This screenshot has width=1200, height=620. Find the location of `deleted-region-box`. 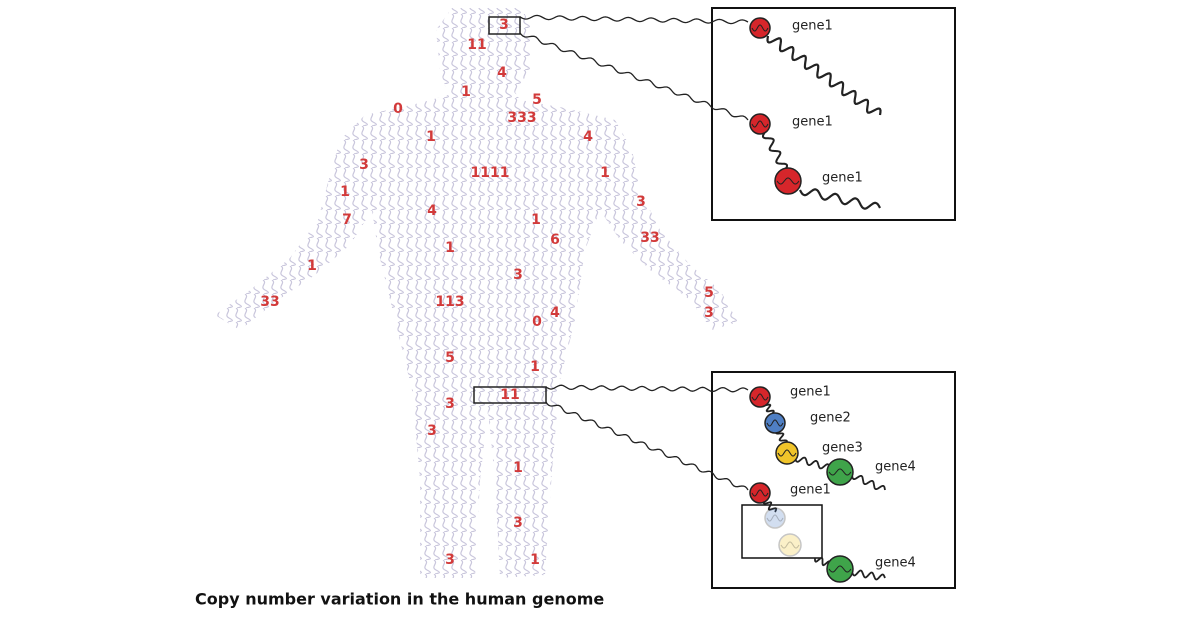

deleted-region-box is located at coordinates (782, 531).